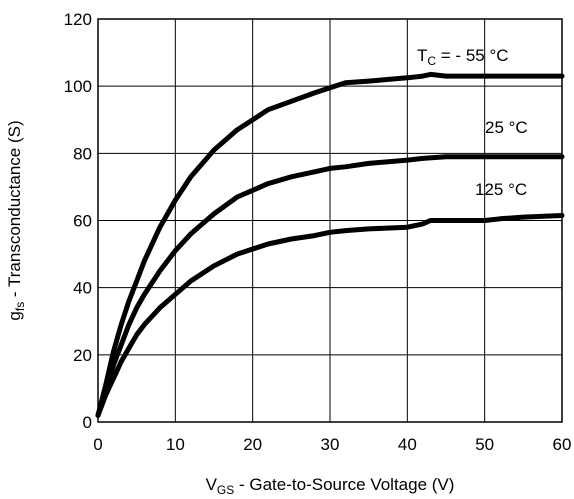 The width and height of the screenshot is (574, 499). I want to click on series-label-2: 125 °C, so click(501, 189).